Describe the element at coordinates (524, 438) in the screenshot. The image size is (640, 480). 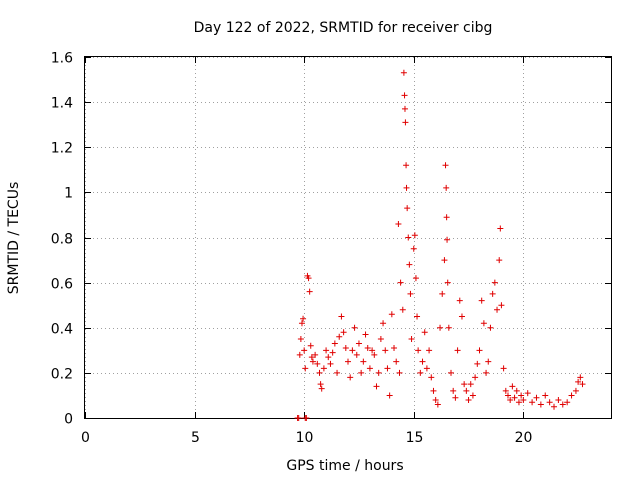
I see `x-tick-label: 20` at that location.